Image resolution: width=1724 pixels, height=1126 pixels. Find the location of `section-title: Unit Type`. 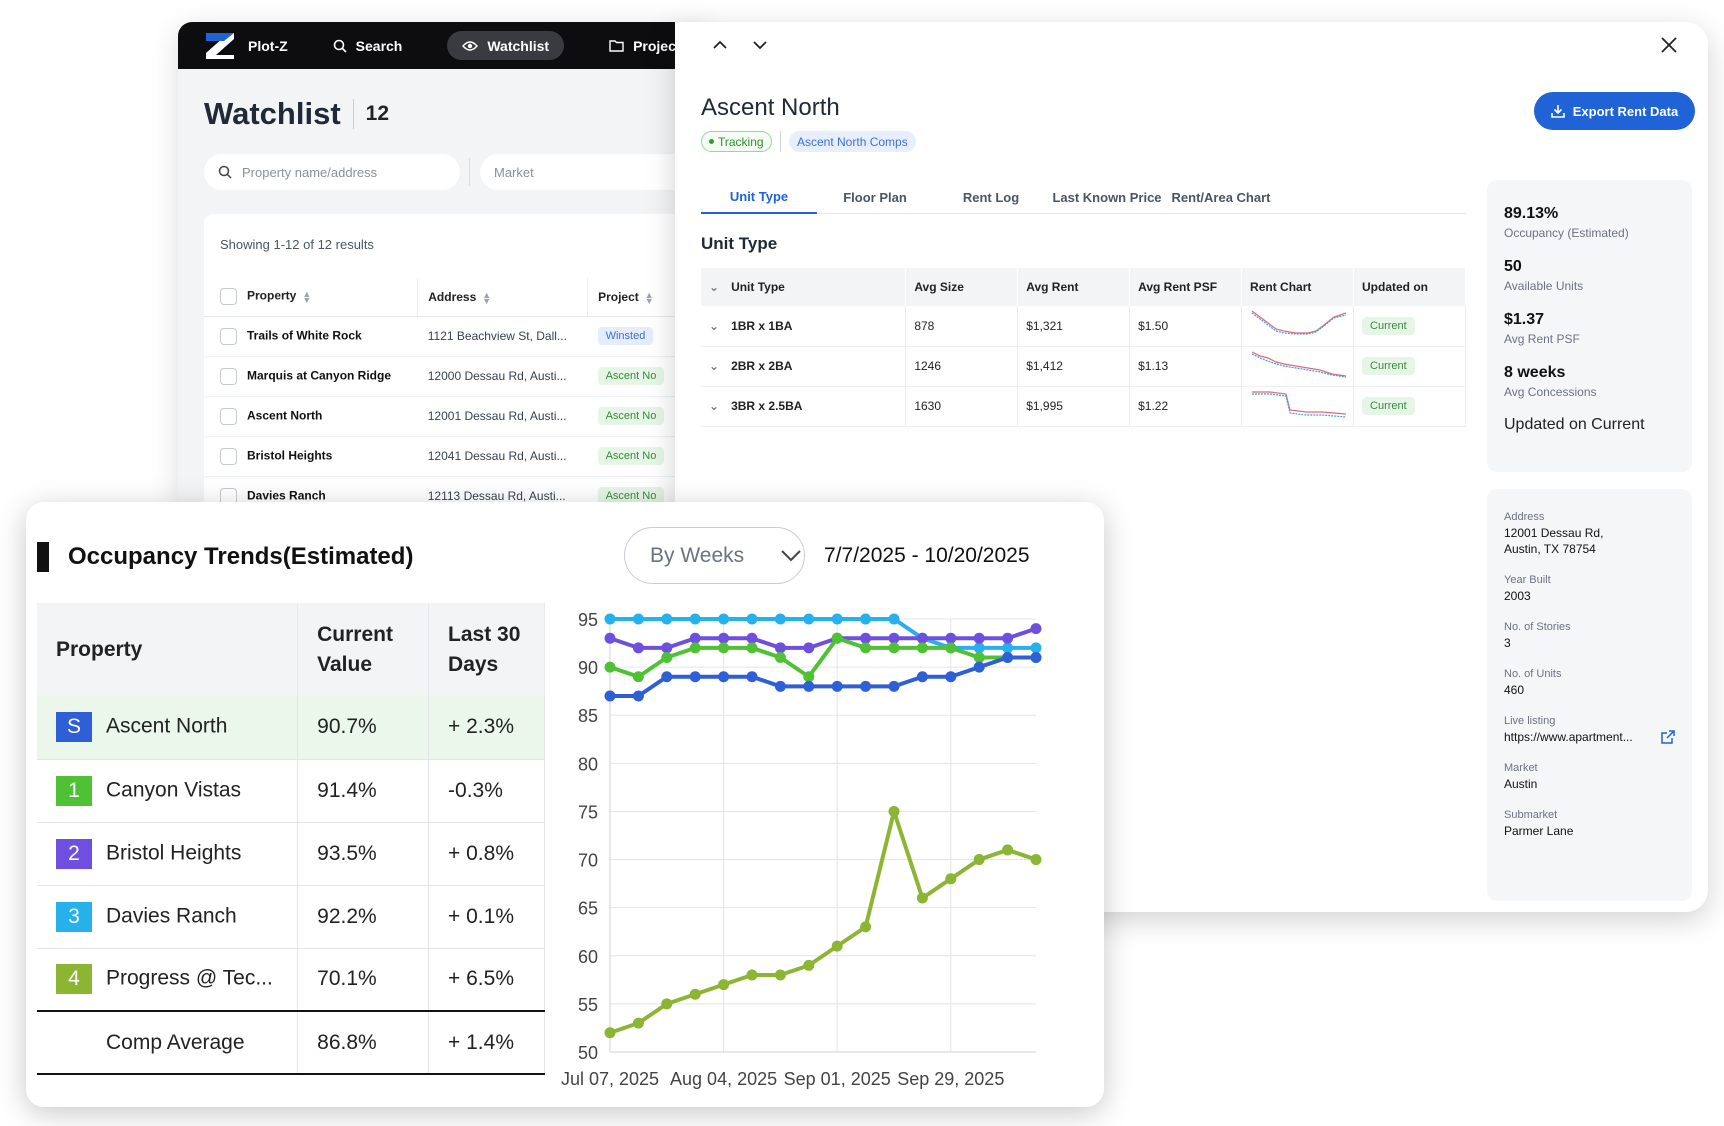

section-title: Unit Type is located at coordinates (739, 243).